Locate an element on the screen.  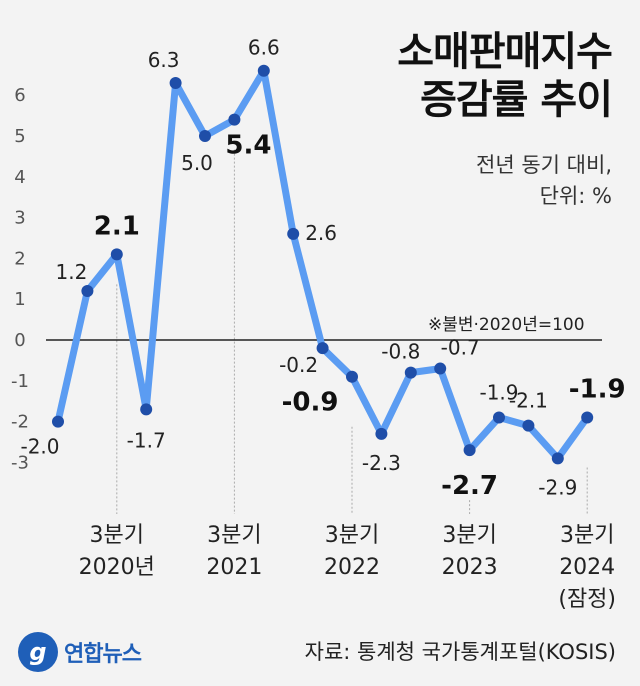
subtitle-line-1: 전년 동기 대비, is located at coordinates (544, 165).